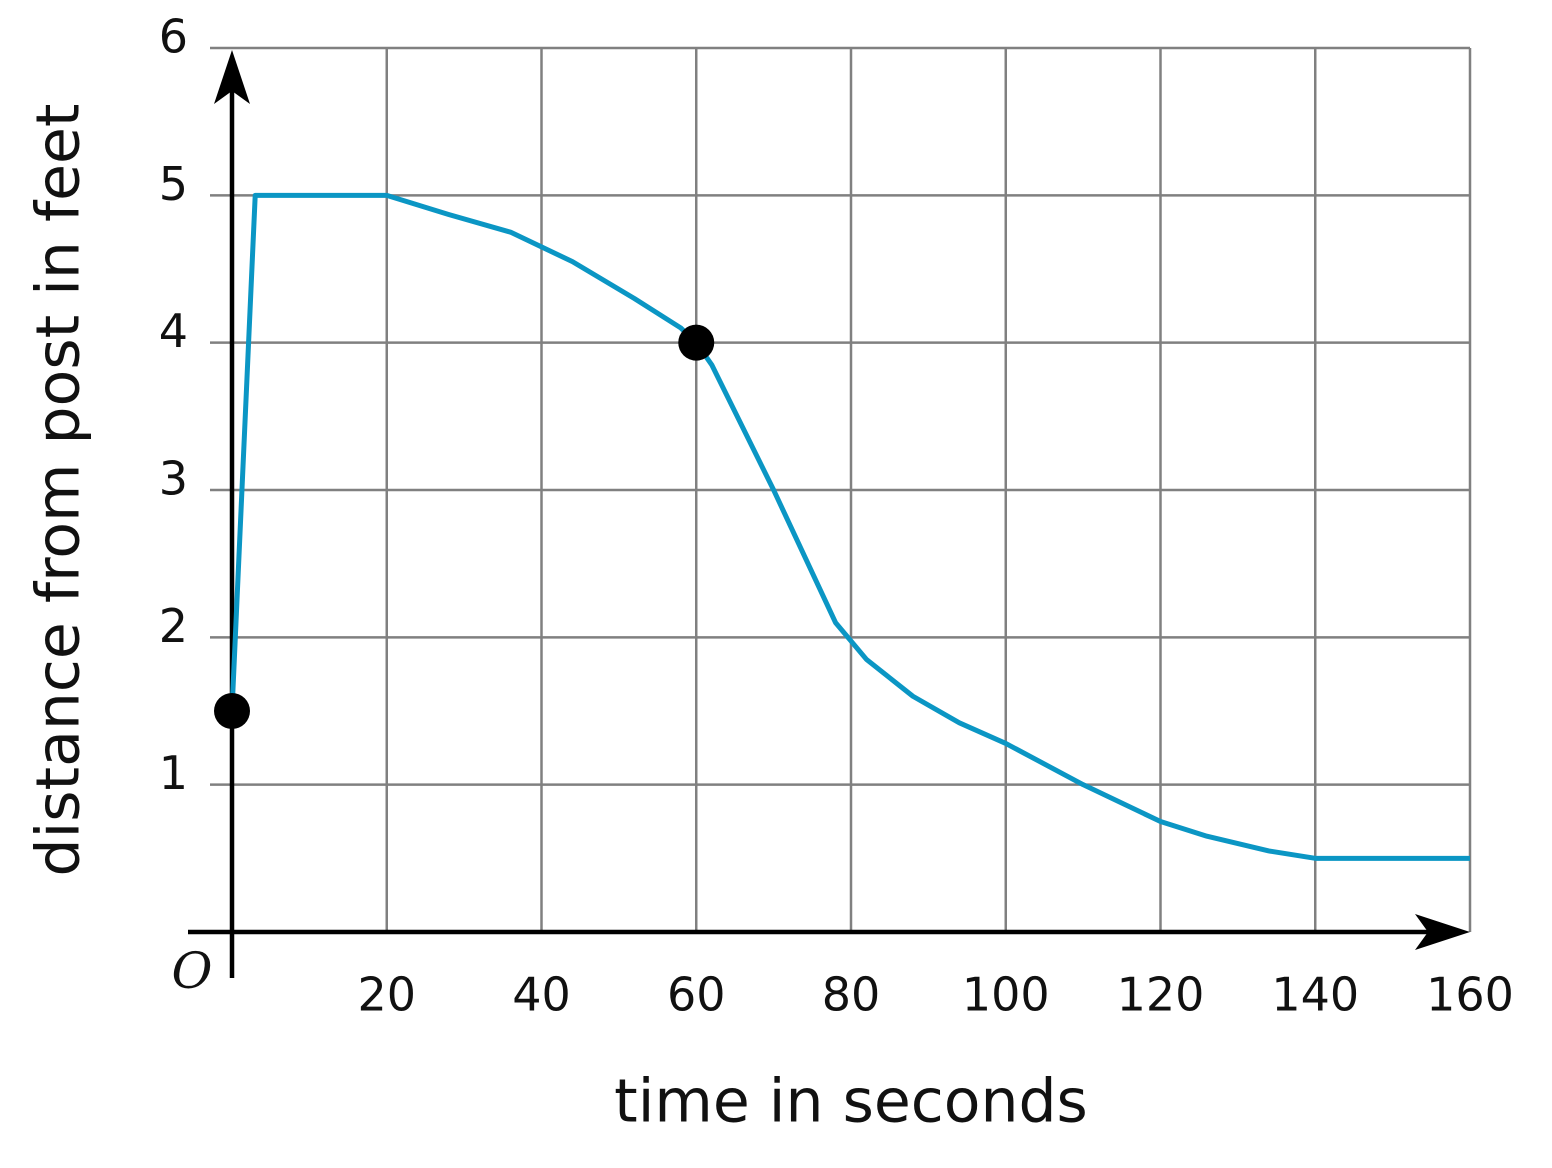  I want to click on x-tick-label: 160, so click(1470, 995).